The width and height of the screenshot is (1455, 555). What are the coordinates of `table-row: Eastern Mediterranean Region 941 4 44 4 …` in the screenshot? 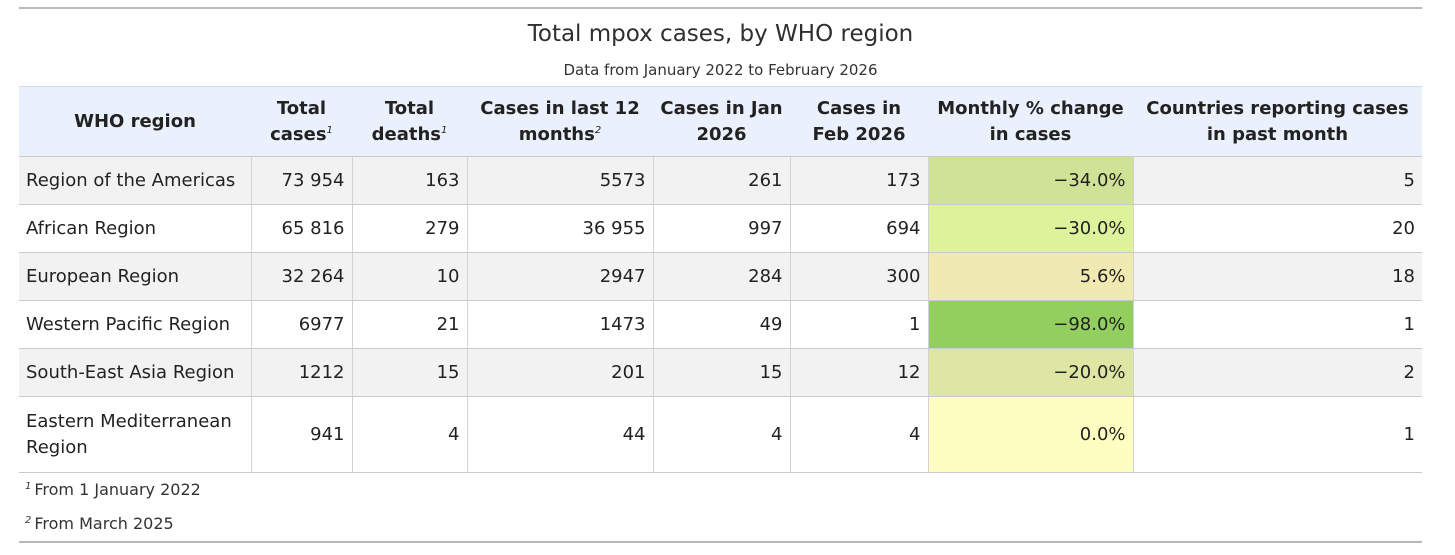 It's located at (720, 434).